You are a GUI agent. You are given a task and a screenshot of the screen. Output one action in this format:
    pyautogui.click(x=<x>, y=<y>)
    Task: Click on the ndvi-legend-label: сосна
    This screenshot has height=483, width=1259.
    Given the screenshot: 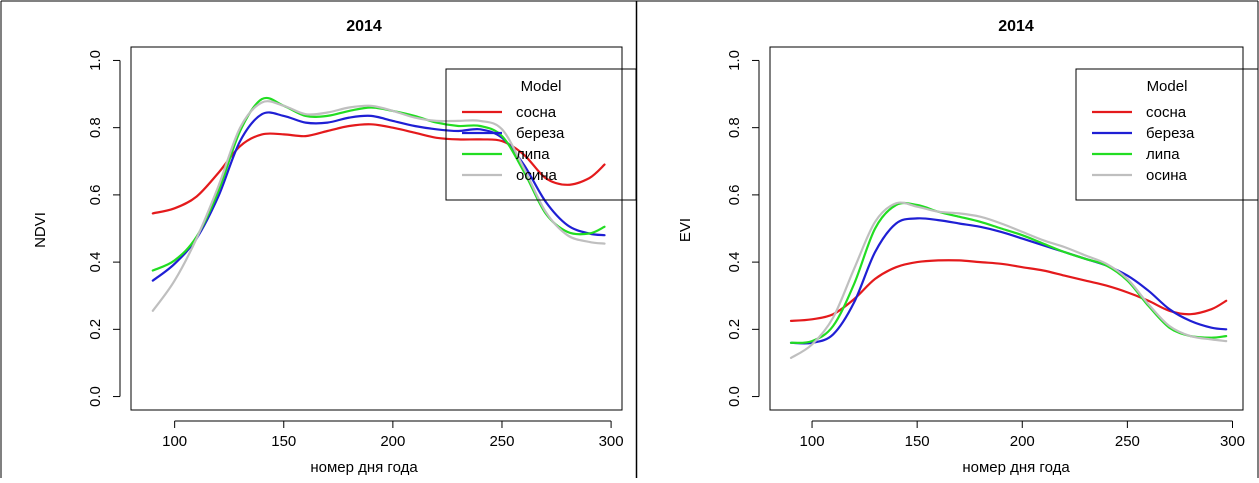 What is the action you would take?
    pyautogui.click(x=536, y=112)
    